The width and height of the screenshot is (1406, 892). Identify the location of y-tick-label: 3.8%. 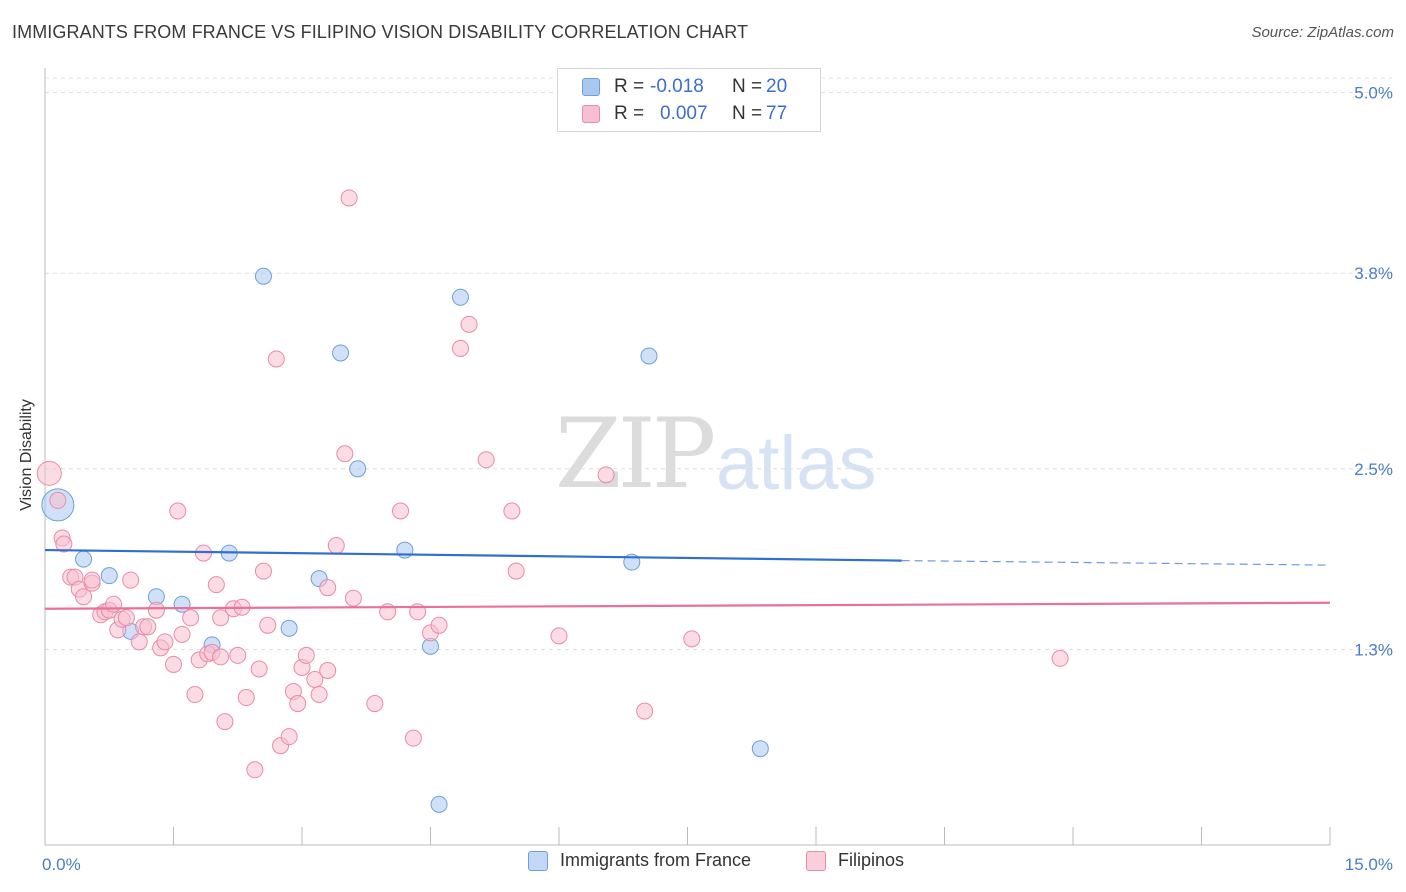
(1373, 273).